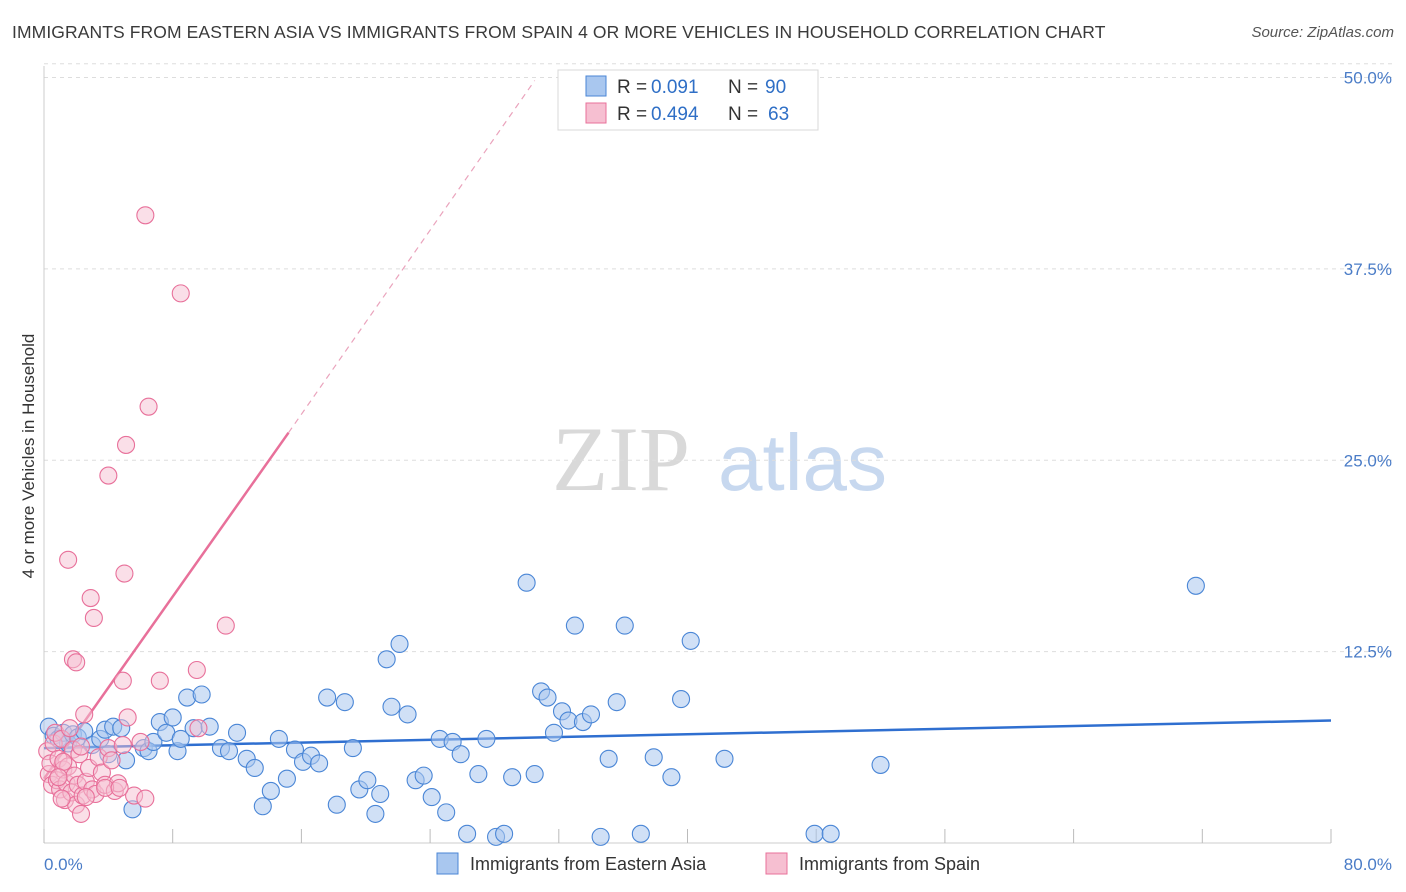  What do you see at coordinates (1322, 32) in the screenshot?
I see `source-label: Source: ZipAtlas.com` at bounding box center [1322, 32].